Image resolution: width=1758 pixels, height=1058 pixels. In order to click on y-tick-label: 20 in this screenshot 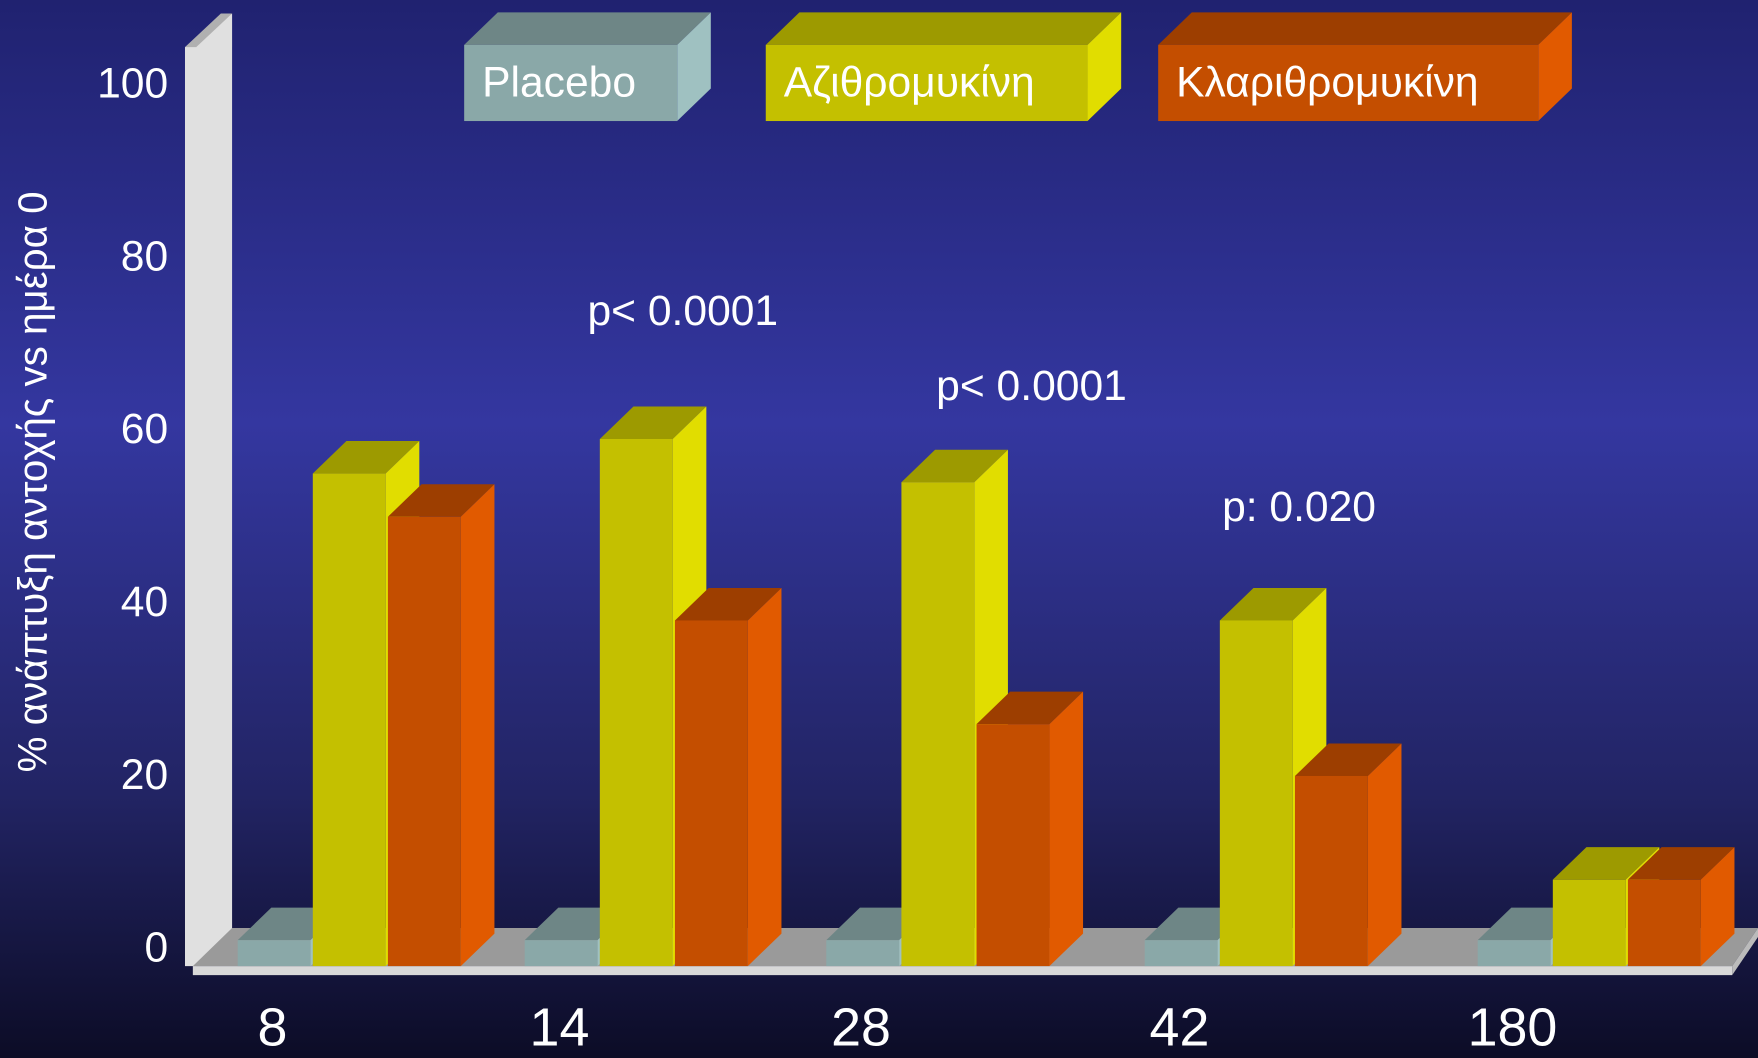, I will do `click(144, 775)`.